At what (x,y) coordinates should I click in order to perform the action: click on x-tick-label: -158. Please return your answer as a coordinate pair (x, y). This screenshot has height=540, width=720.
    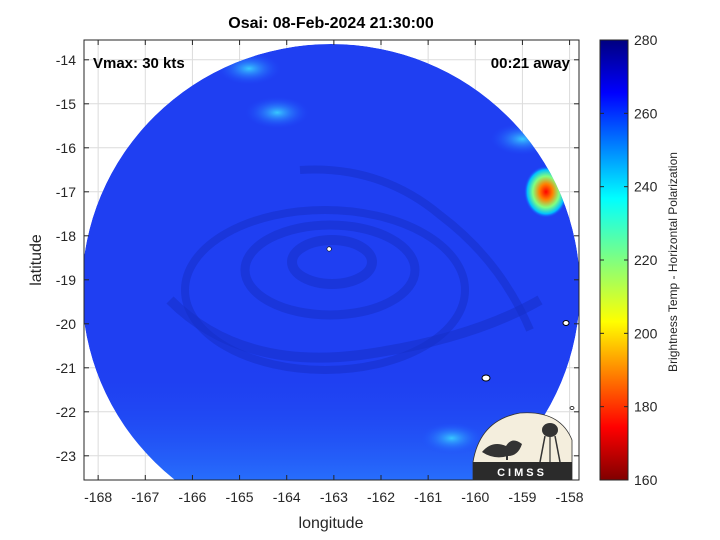
    Looking at the image, I should click on (570, 497).